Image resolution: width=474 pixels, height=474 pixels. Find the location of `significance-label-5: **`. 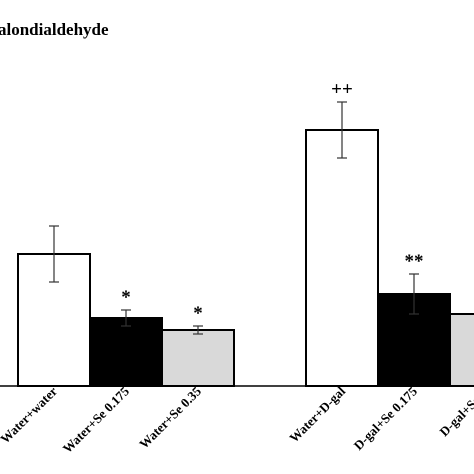

significance-label-5: ** is located at coordinates (414, 261).